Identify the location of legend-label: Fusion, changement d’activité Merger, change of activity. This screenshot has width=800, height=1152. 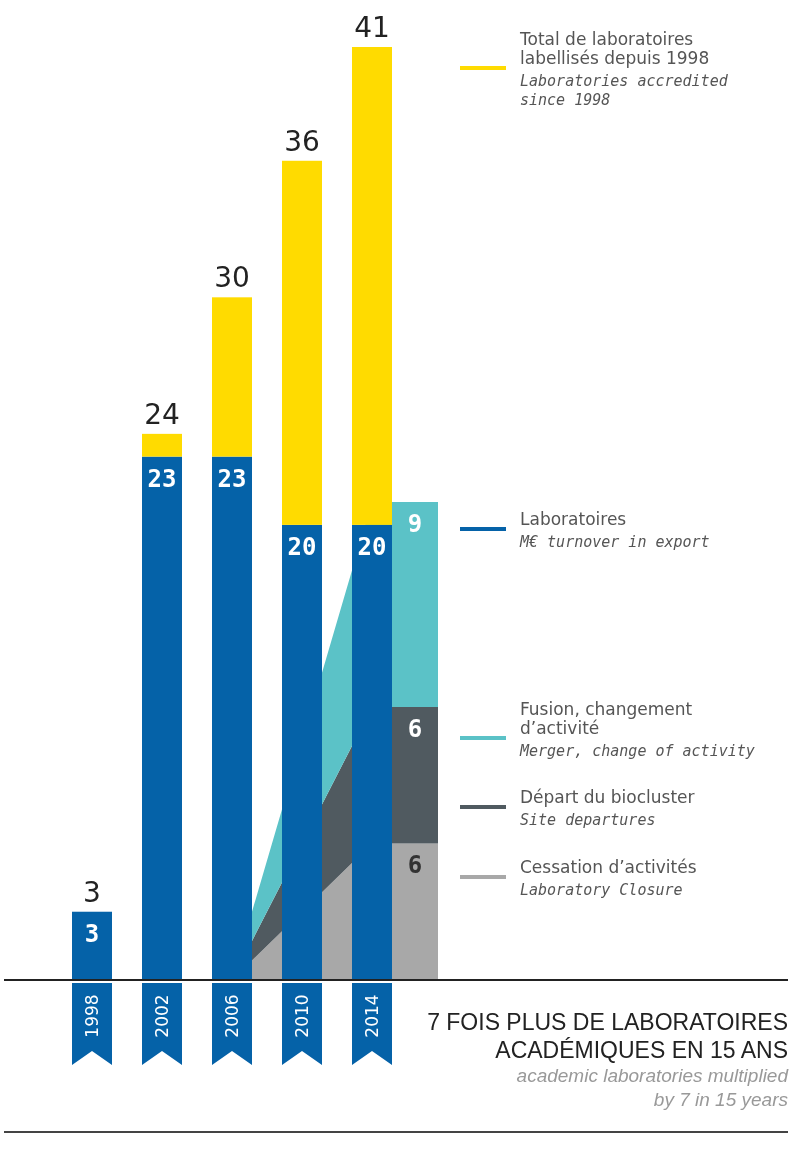
(637, 729).